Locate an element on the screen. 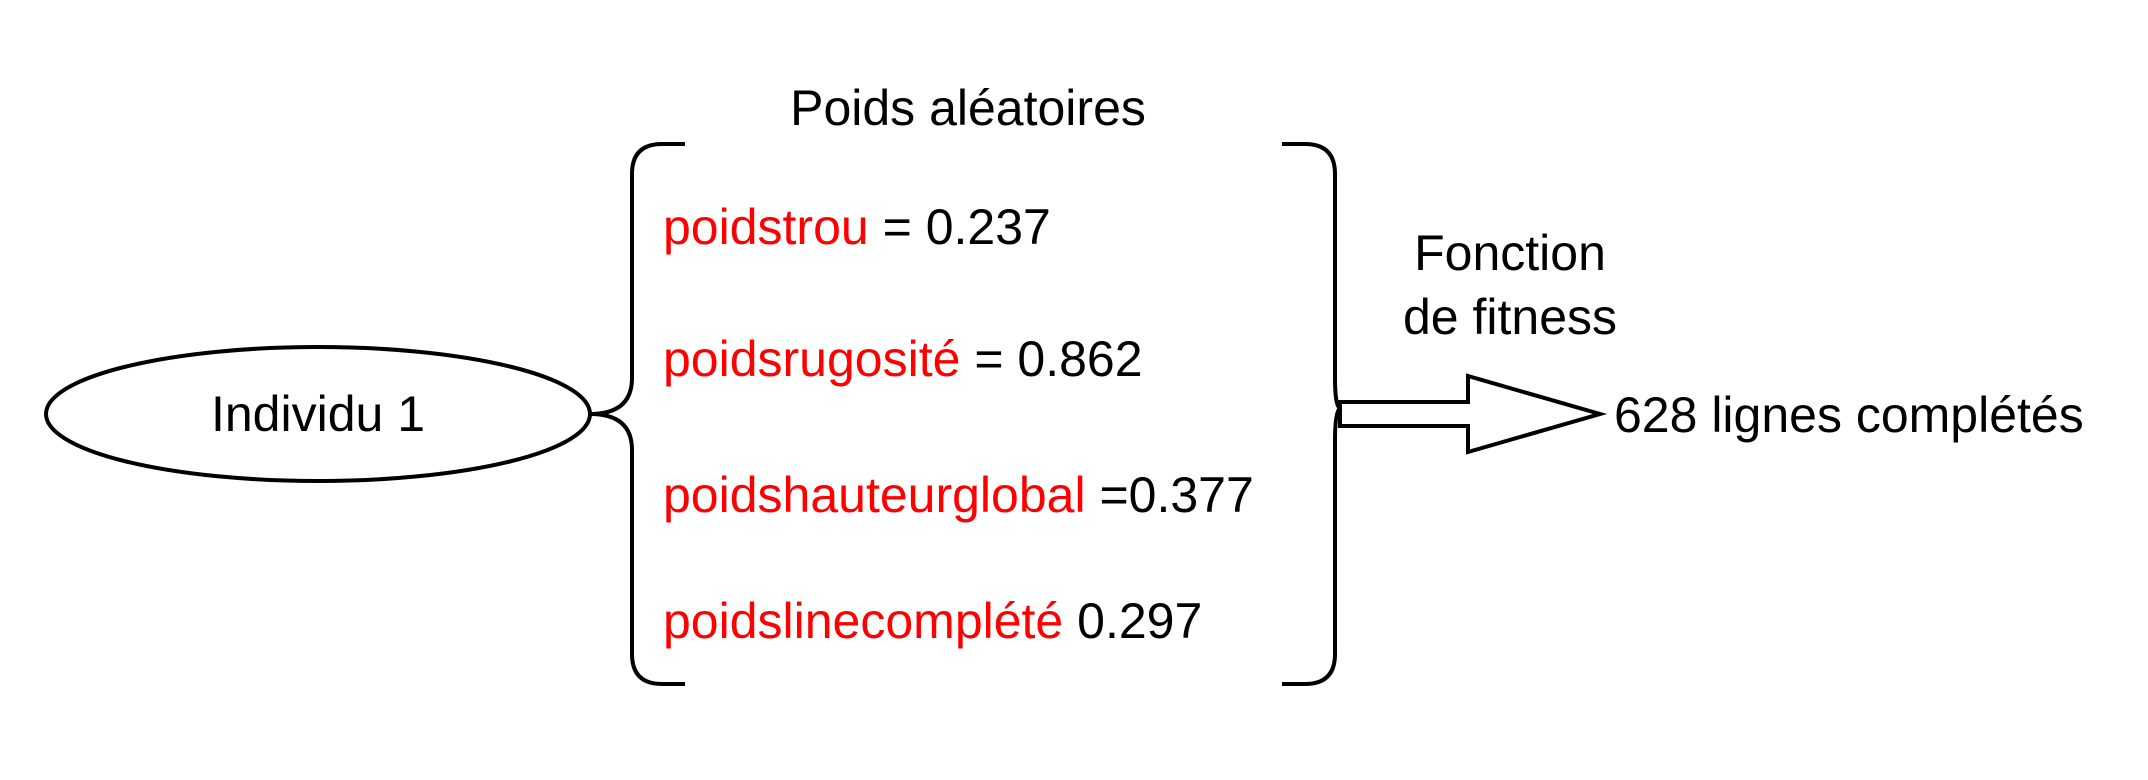 The image size is (2148, 780). weight-line: poidsrugosité = 0.862 is located at coordinates (903, 359).